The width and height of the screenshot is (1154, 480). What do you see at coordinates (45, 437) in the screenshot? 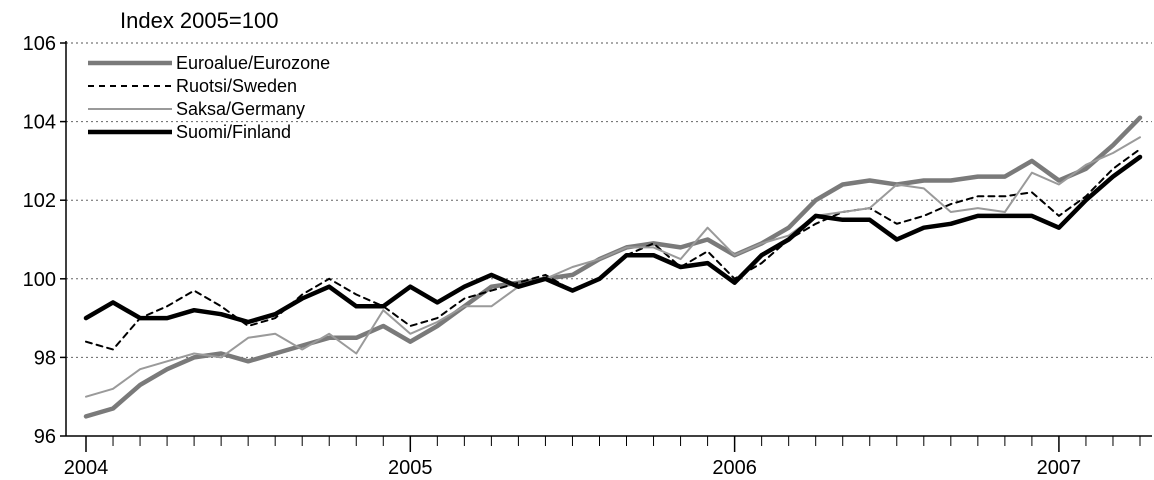
I see `y-tick-label: 96` at bounding box center [45, 437].